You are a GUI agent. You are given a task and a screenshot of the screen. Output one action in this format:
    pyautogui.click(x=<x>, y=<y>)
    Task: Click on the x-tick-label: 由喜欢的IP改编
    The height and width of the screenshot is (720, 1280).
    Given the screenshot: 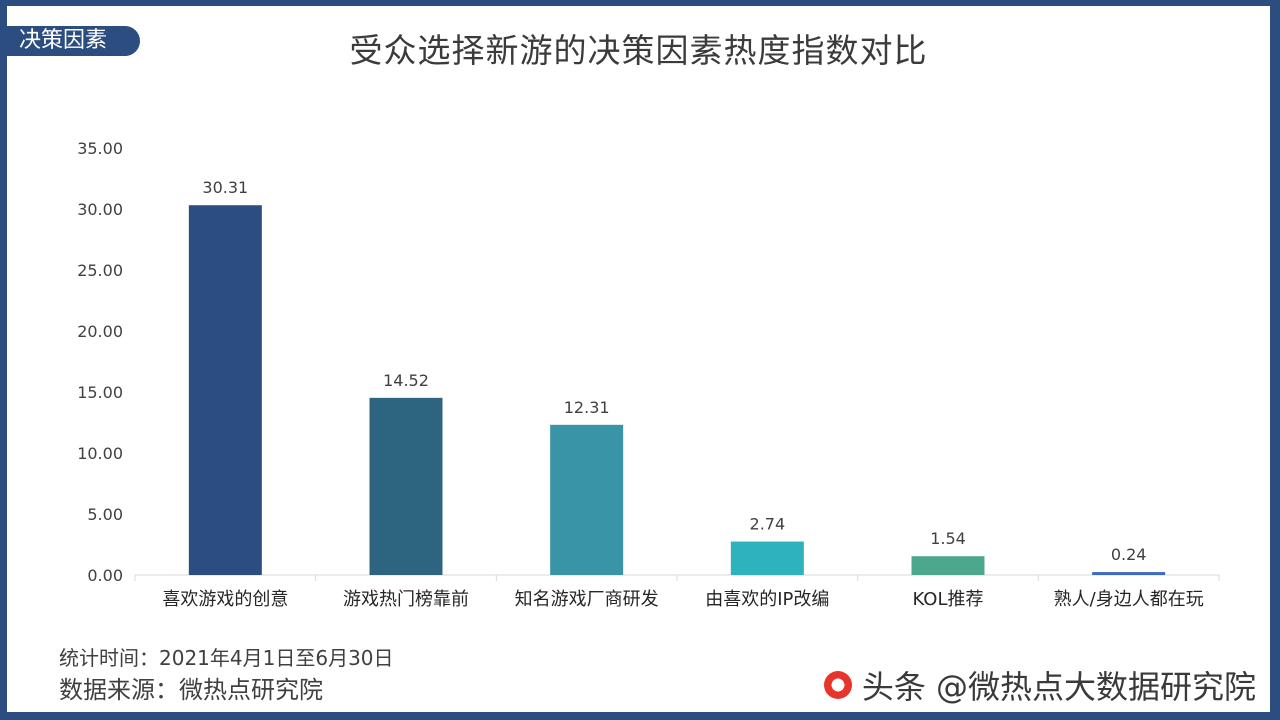 What is the action you would take?
    pyautogui.click(x=767, y=599)
    